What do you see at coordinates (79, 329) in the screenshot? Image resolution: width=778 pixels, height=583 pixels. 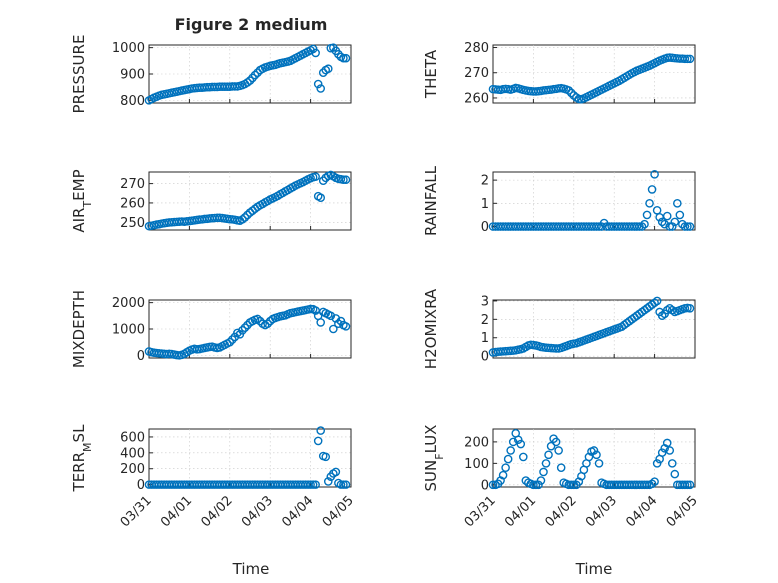 I see `y-axis-label: MIXDEPTH` at bounding box center [79, 329].